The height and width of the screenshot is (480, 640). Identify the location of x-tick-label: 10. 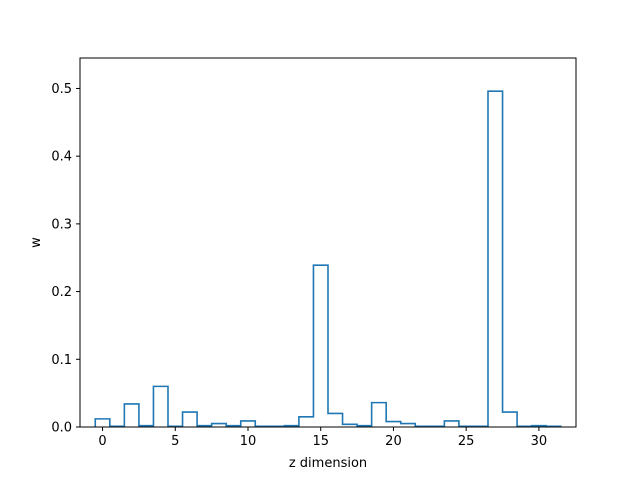
(248, 441).